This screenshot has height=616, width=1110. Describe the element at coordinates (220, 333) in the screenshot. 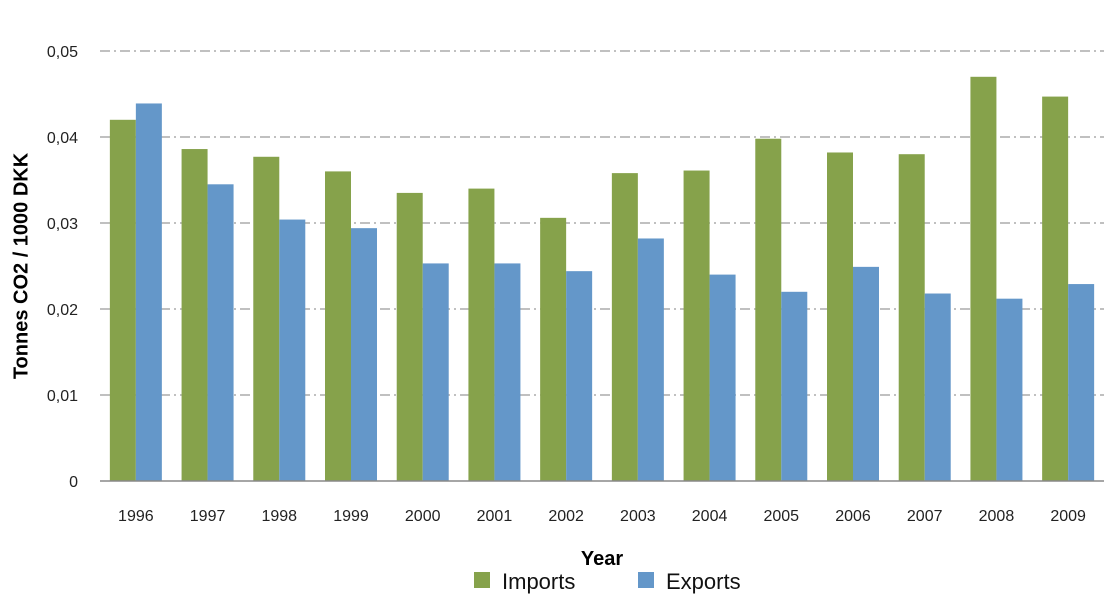

I see `bar-exports-1997` at that location.